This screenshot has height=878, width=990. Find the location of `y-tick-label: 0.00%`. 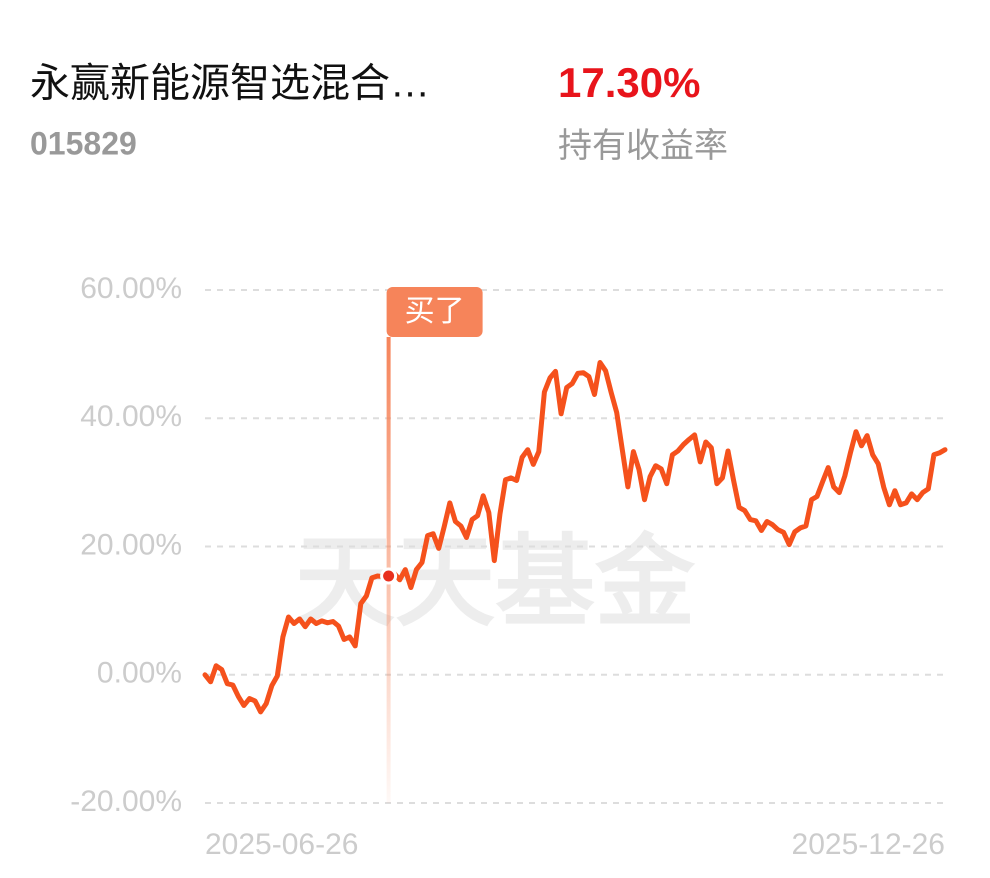

y-tick-label: 0.00% is located at coordinates (139, 673).